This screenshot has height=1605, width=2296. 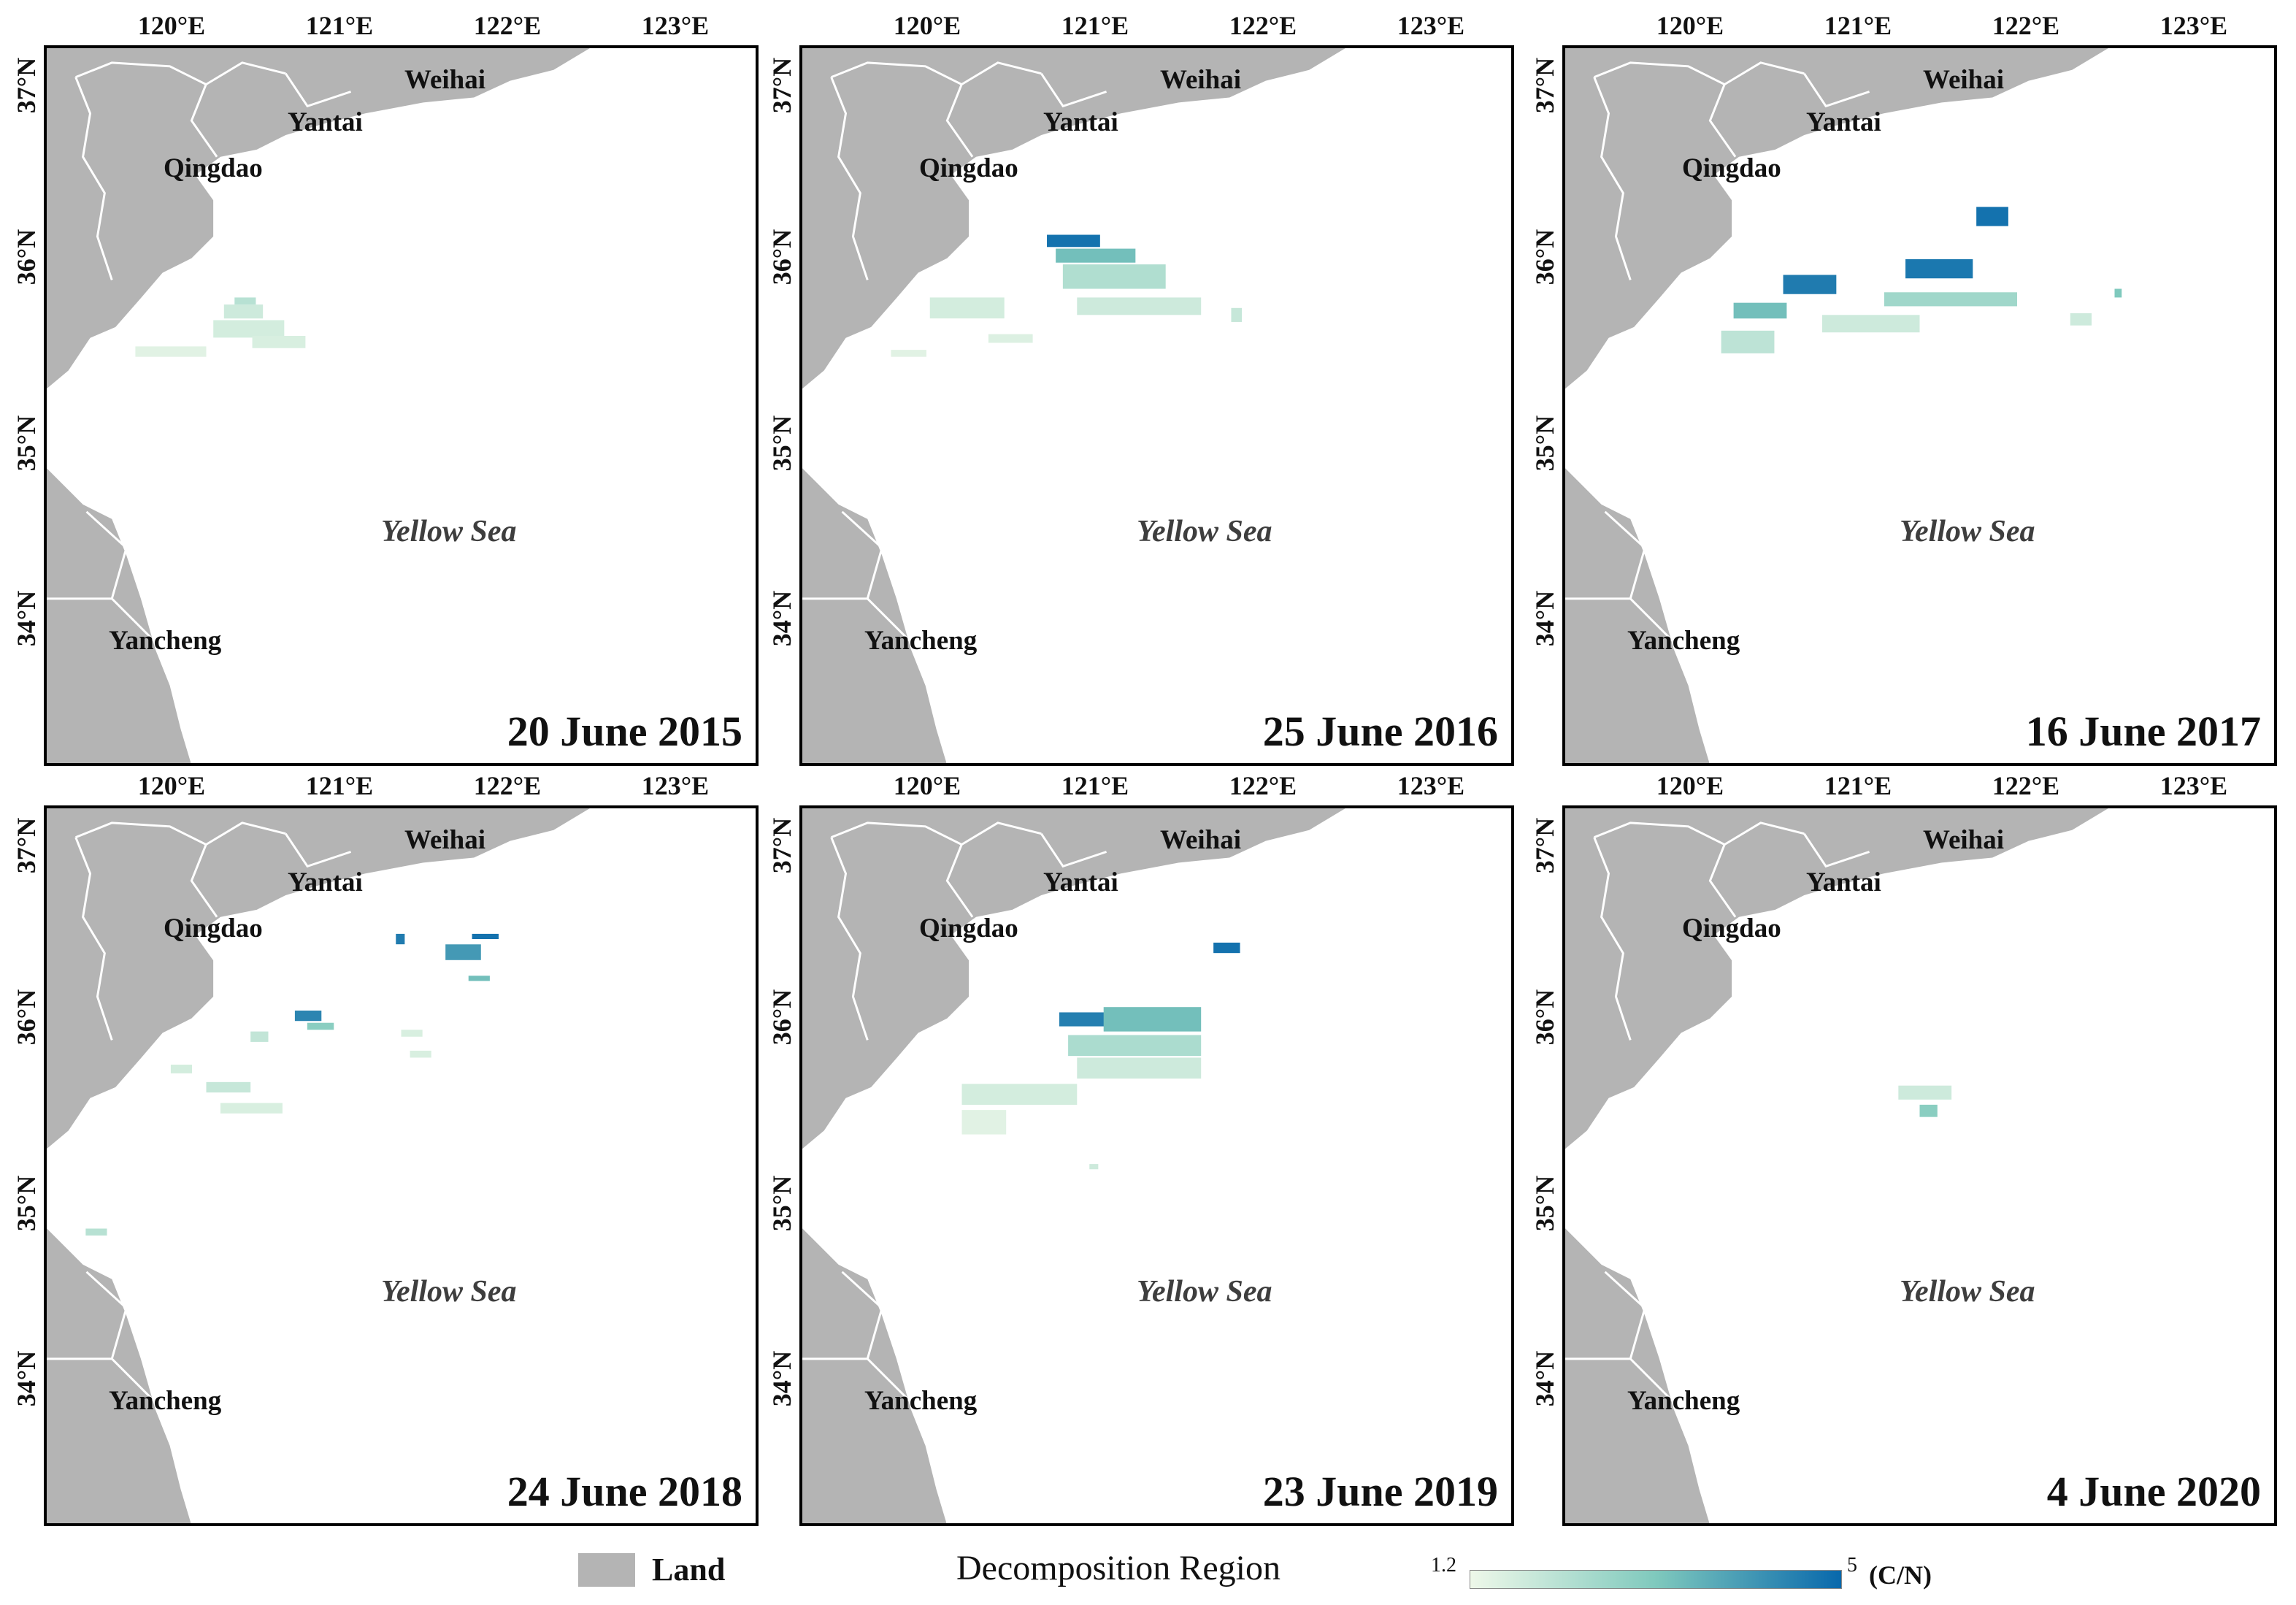 What do you see at coordinates (445, 80) in the screenshot?
I see `city-label-weihai: Weihai` at bounding box center [445, 80].